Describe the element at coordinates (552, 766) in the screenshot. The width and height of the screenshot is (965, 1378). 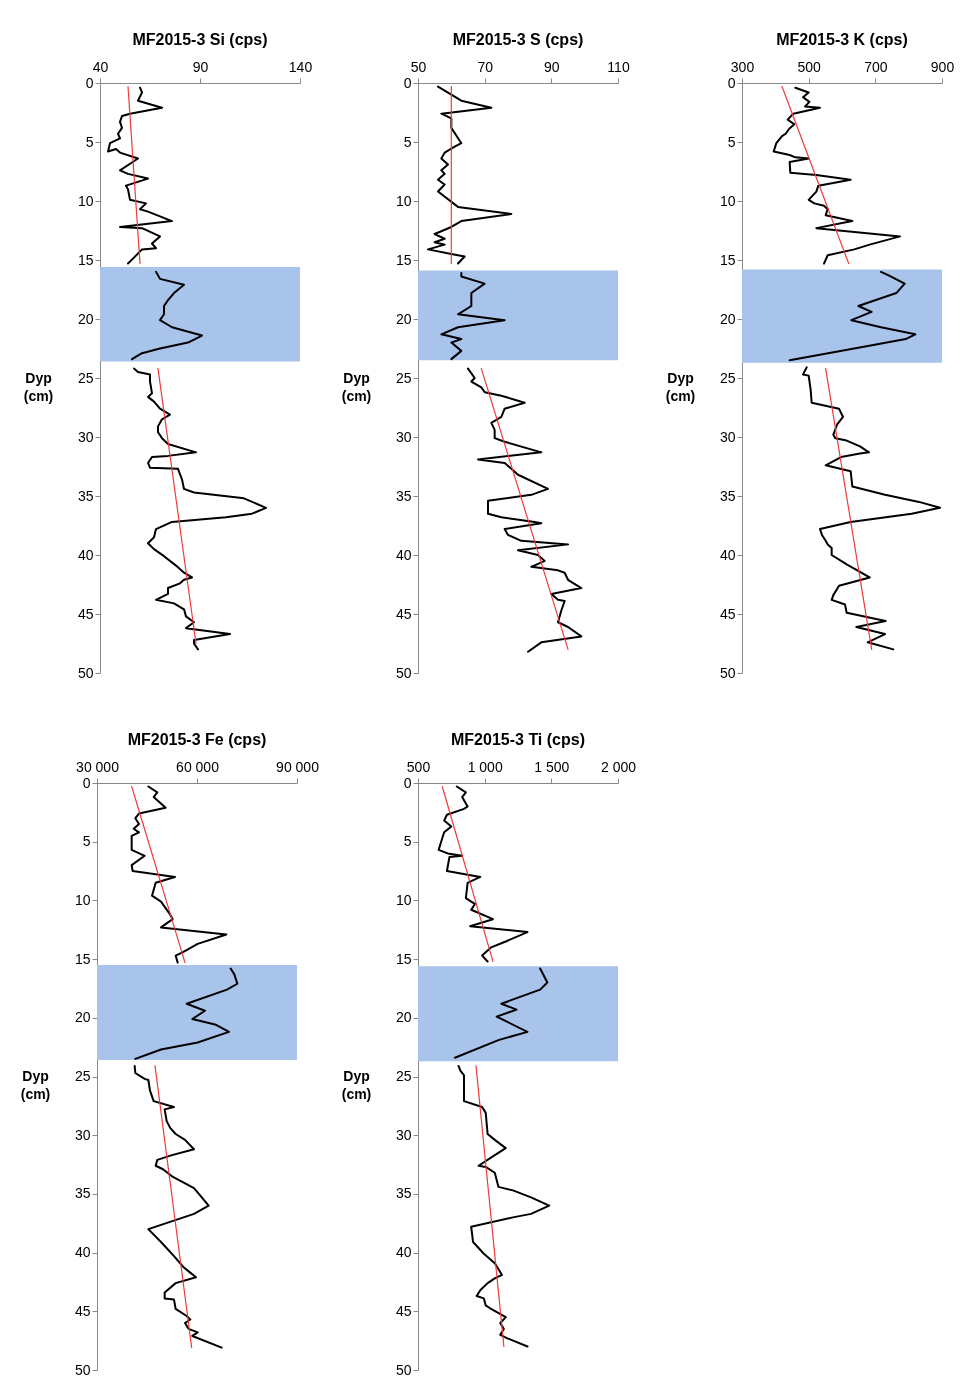
I see `x-tick-label: 1 500` at that location.